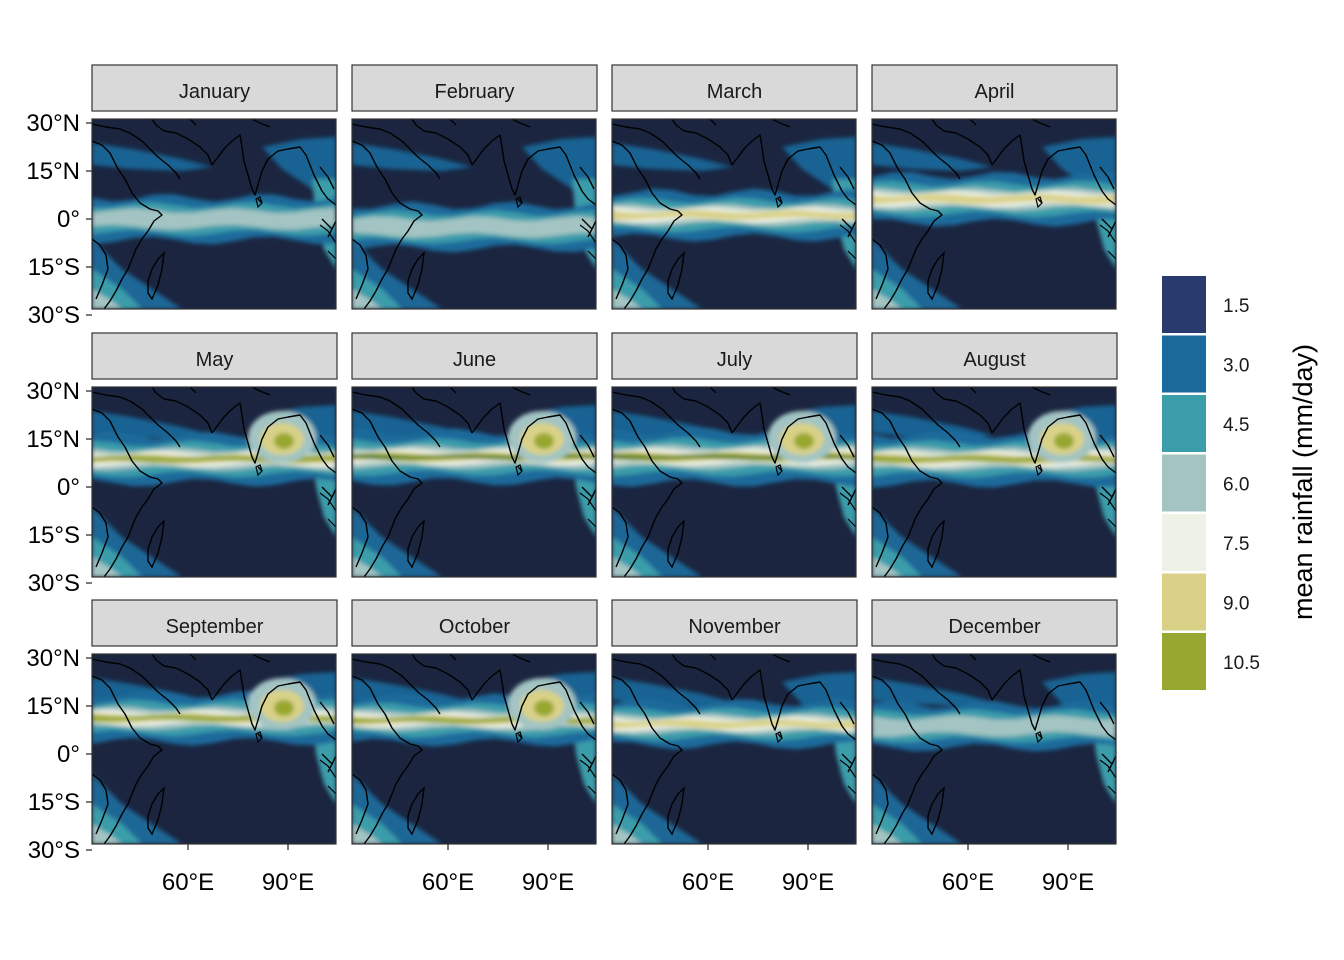 The width and height of the screenshot is (1344, 960). I want to click on panel-title: August, so click(994, 360).